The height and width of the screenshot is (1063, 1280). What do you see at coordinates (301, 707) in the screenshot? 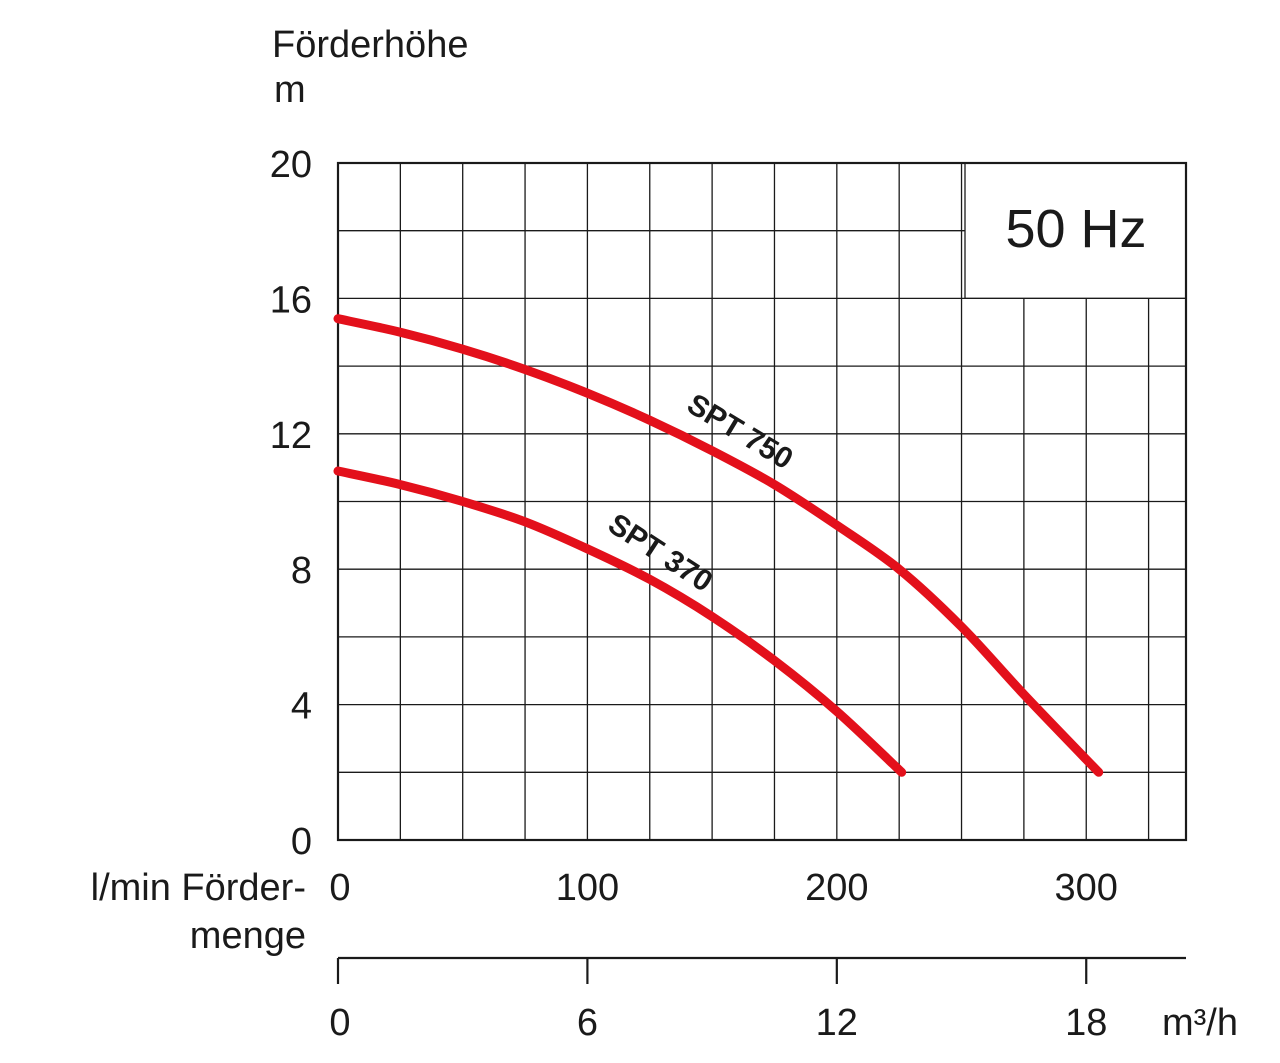
I see `y-tick-label: 4` at bounding box center [301, 707].